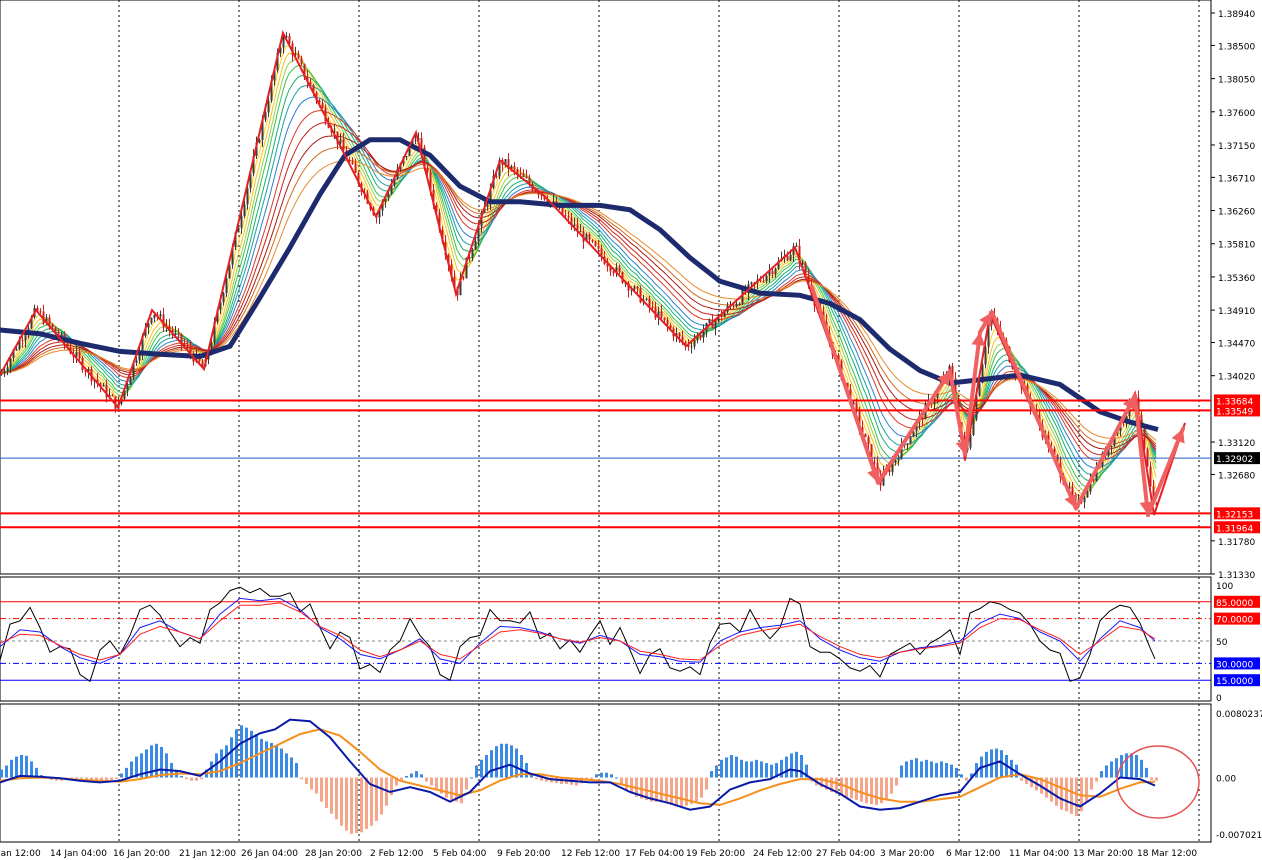  I want to click on stoch-levels: 85.0000 70.0000 30.0000 15.0000, so click(630, 641).